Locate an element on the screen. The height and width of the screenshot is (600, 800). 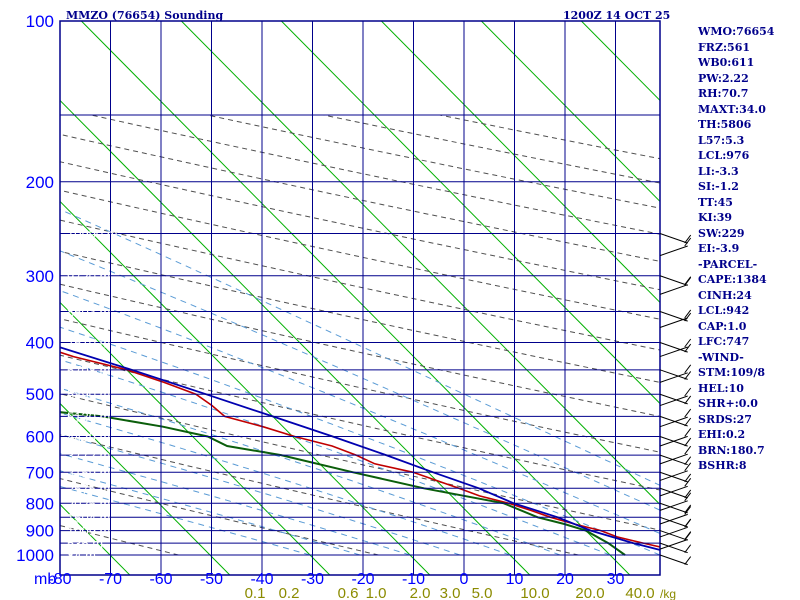
stability-index-item: SHR+:0.0 is located at coordinates (728, 403).